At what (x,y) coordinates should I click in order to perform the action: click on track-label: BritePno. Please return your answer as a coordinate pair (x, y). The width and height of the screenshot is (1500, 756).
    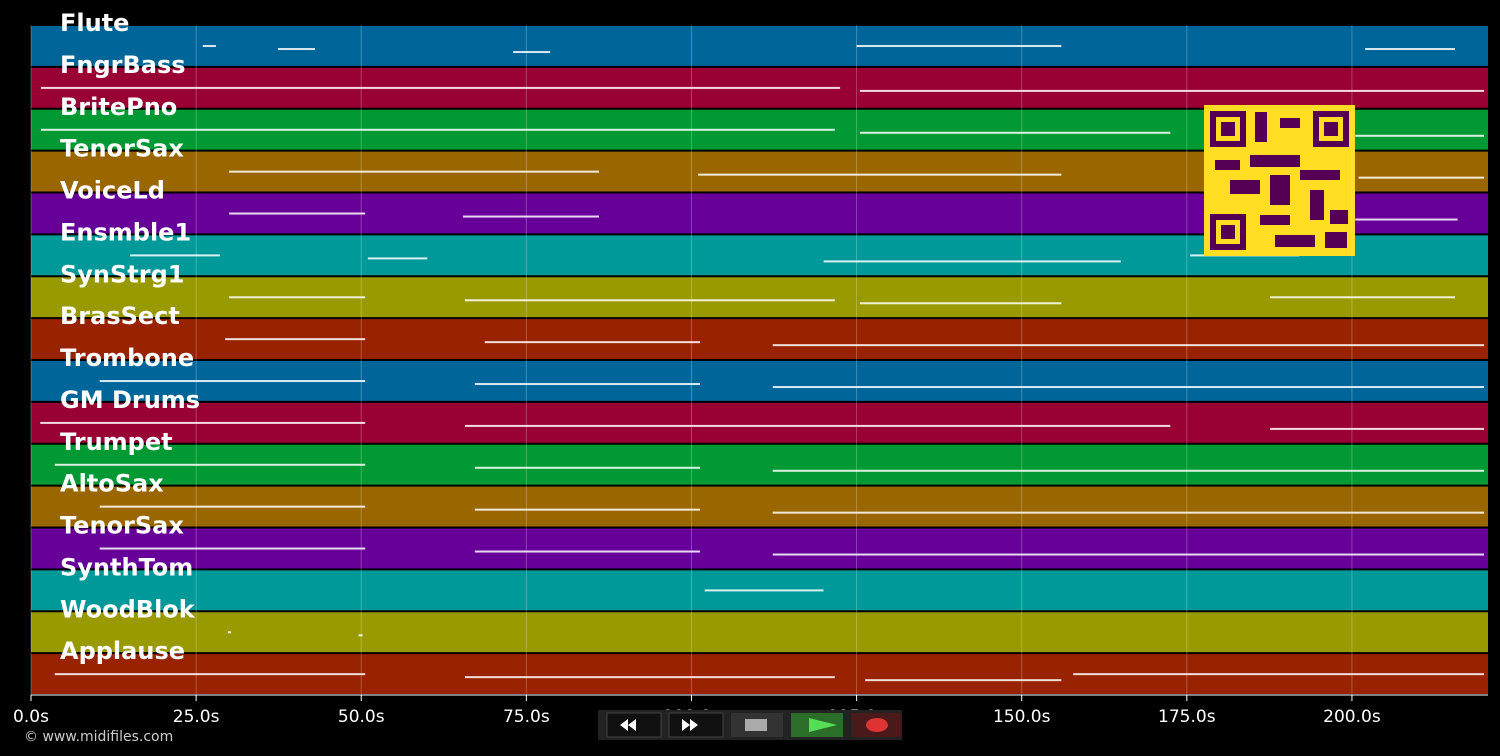
    Looking at the image, I should click on (118, 107).